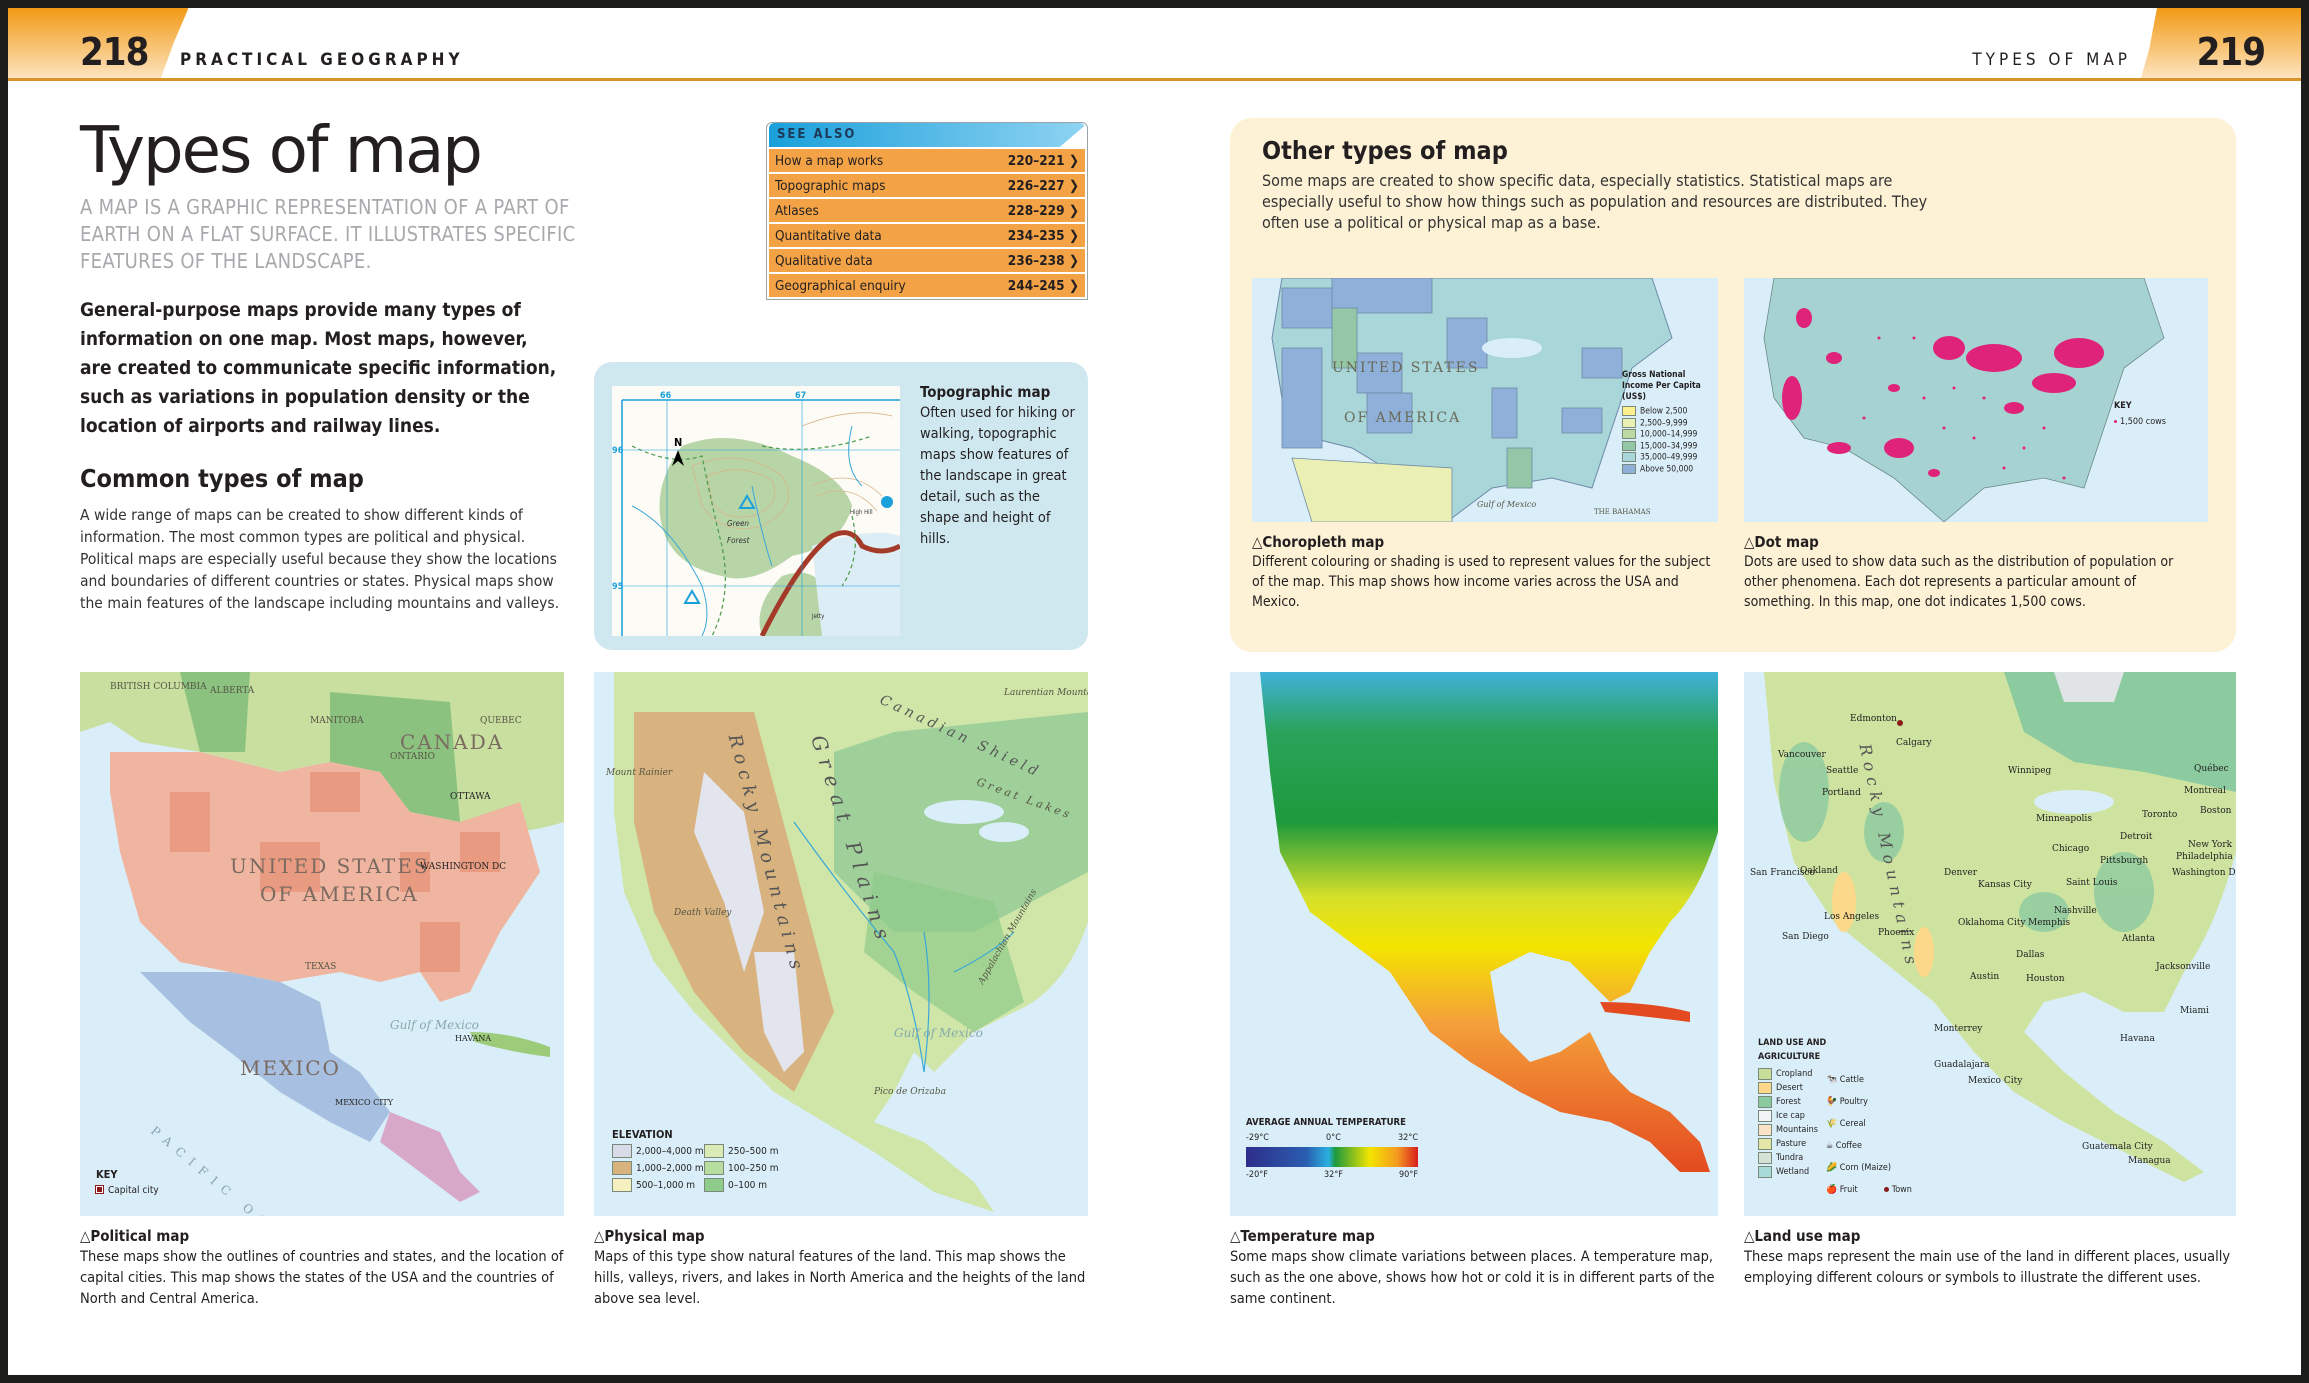  Describe the element at coordinates (753, 1151) in the screenshot. I see `legend-label: 250–500 m` at that location.